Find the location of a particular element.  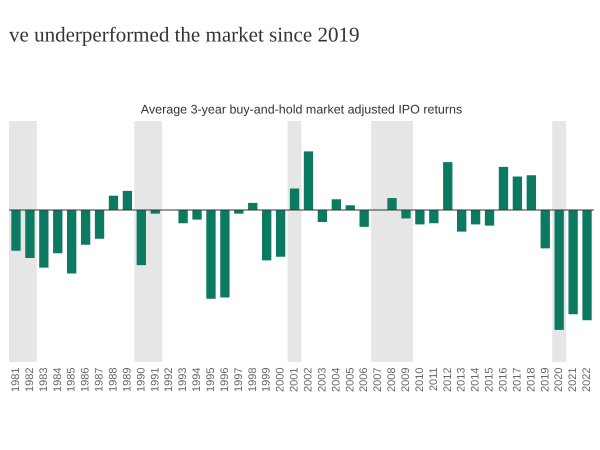

x-tick-label: 2014 is located at coordinates (476, 380).